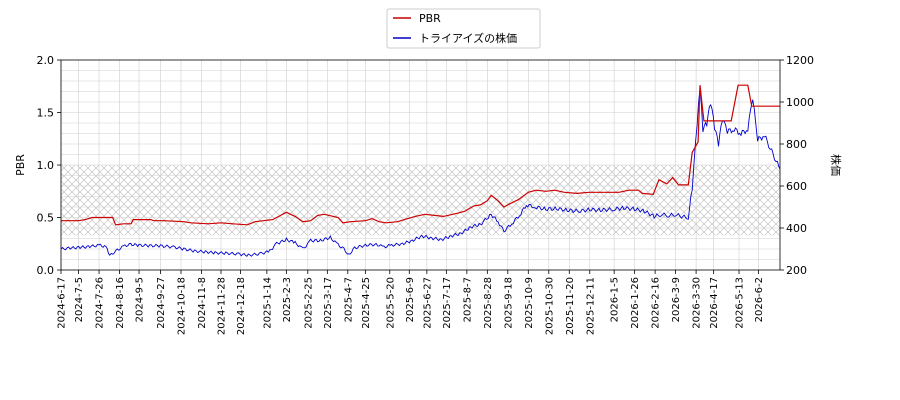 The image size is (900, 400). Describe the element at coordinates (467, 299) in the screenshot. I see `x-tick-label: 2025-8-7` at that location.